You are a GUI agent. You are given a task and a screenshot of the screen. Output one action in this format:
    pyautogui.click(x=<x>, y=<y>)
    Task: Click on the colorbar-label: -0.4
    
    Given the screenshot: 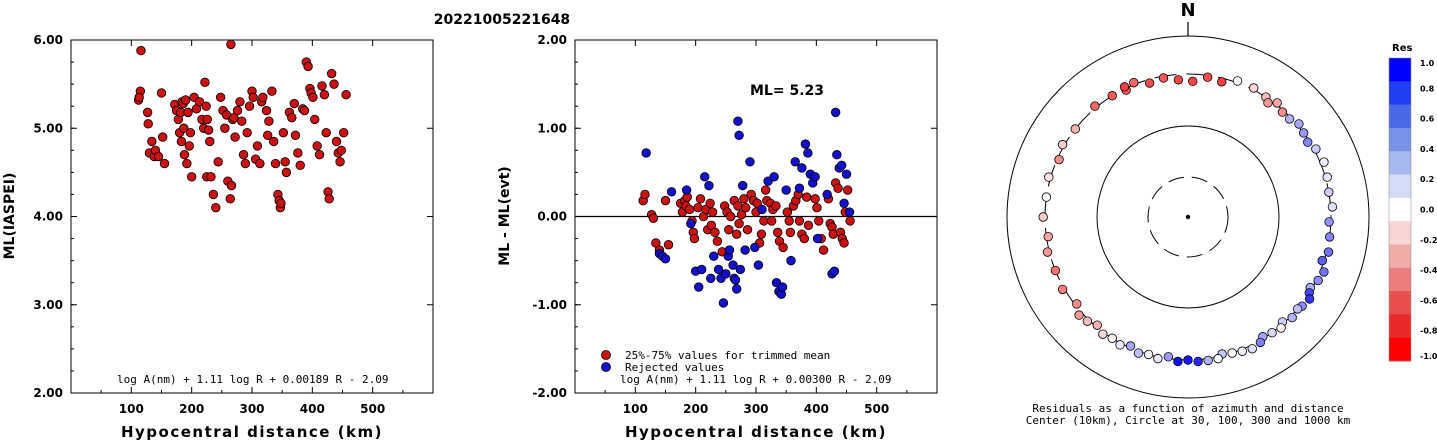 What is the action you would take?
    pyautogui.click(x=1428, y=270)
    